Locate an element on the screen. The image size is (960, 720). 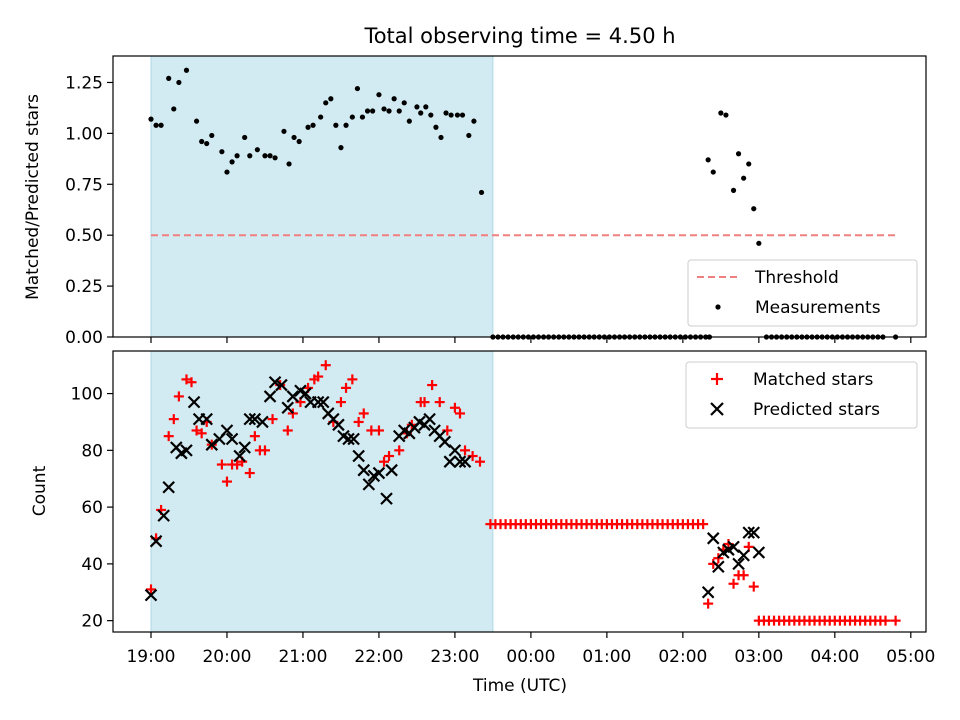
legend-predicted-swatch is located at coordinates (717, 409).